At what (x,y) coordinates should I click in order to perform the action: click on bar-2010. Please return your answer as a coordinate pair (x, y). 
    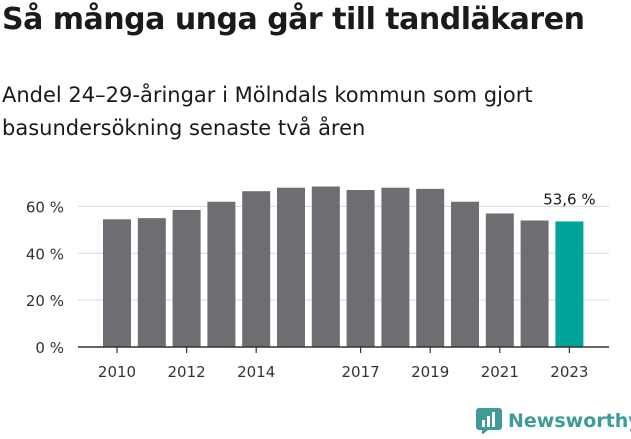
    Looking at the image, I should click on (117, 283).